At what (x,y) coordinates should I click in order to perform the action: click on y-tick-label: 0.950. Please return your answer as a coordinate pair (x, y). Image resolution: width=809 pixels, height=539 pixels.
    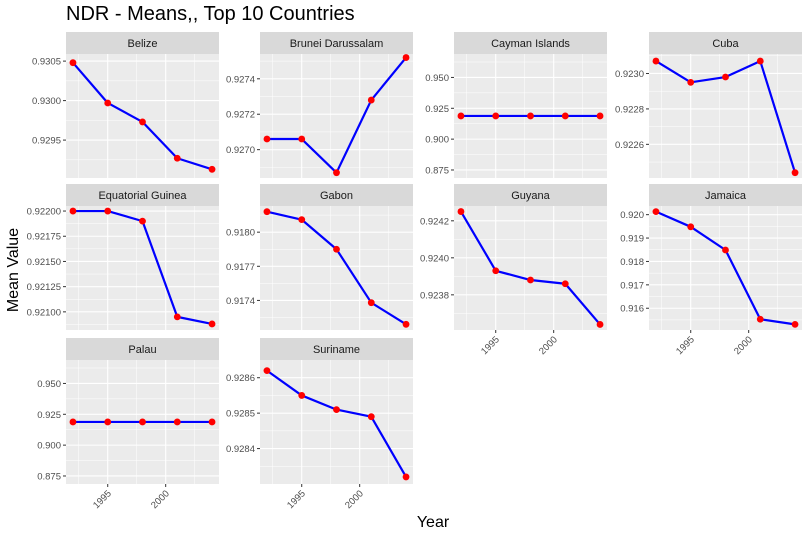
    Looking at the image, I should click on (49, 384).